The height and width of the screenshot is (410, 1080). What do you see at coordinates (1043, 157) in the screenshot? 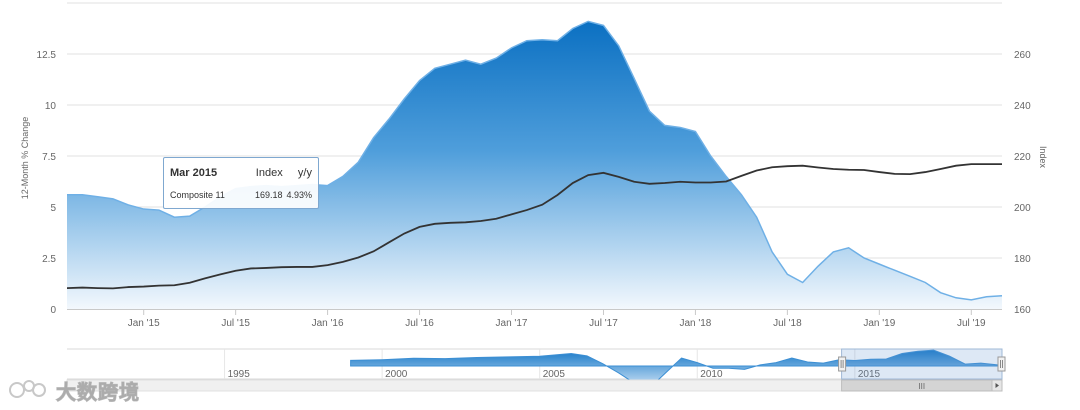
I see `right-axis-title: Index` at bounding box center [1043, 157].